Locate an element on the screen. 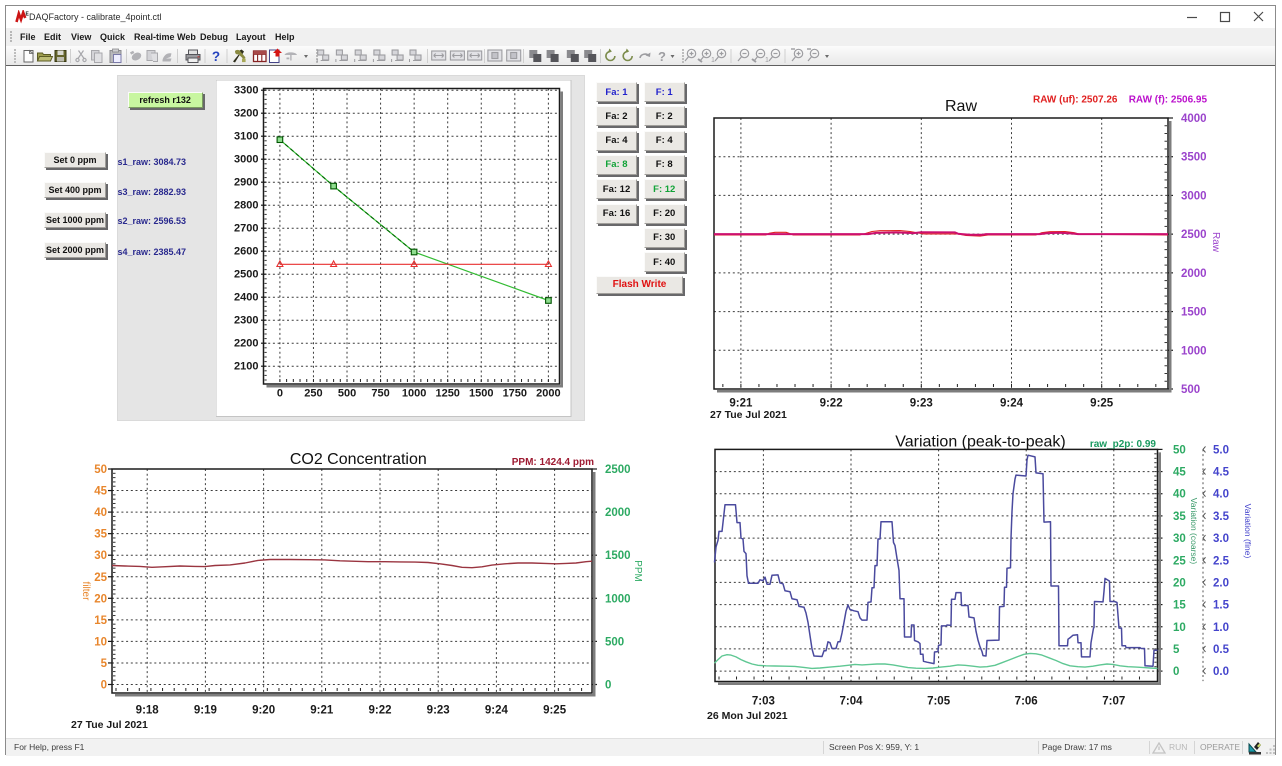  svg-text: 10 is located at coordinates (1179, 628).